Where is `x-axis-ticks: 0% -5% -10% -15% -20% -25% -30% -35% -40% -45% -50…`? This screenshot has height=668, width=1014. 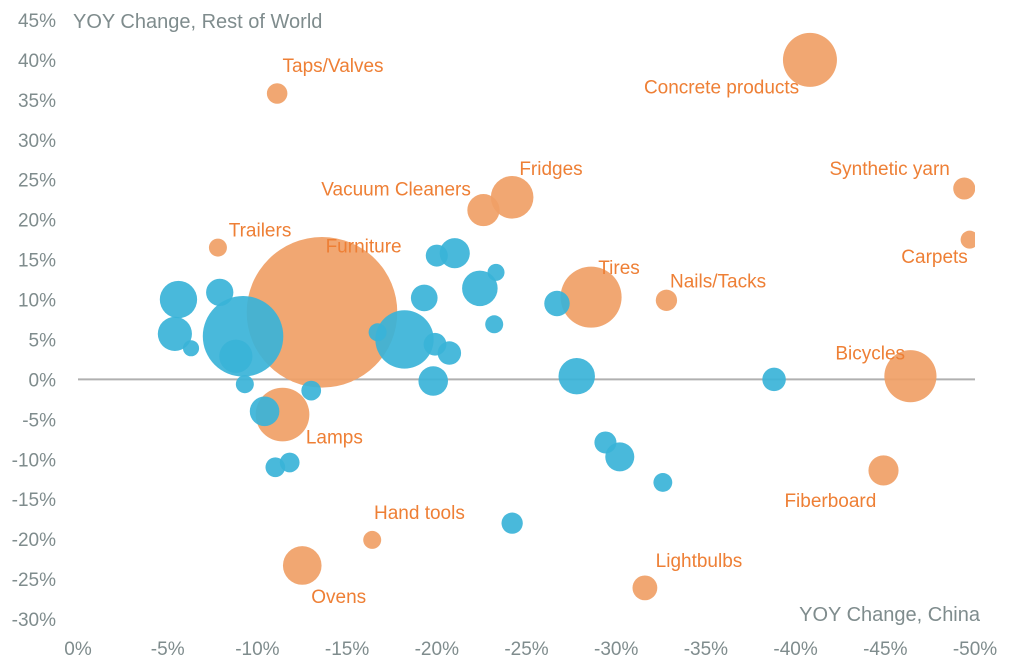 x-axis-ticks: 0% -5% -10% -15% -20% -25% -30% -35% -40% -45% -50… is located at coordinates (530, 649).